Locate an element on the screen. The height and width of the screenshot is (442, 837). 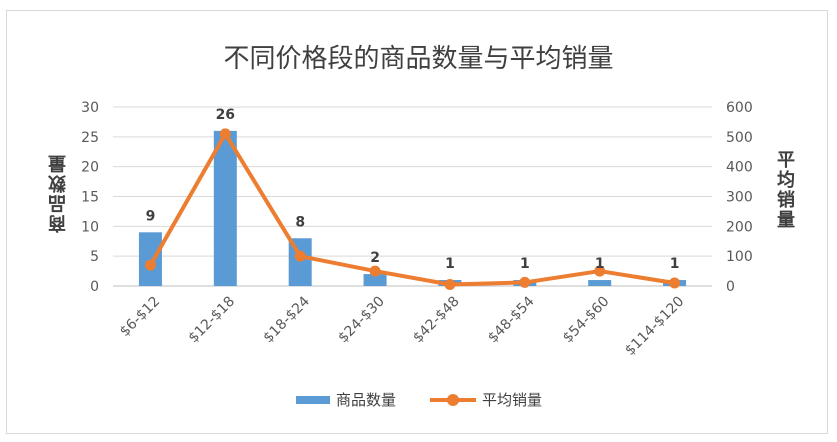
category-tick-label: $18-$24 is located at coordinates (286, 319).